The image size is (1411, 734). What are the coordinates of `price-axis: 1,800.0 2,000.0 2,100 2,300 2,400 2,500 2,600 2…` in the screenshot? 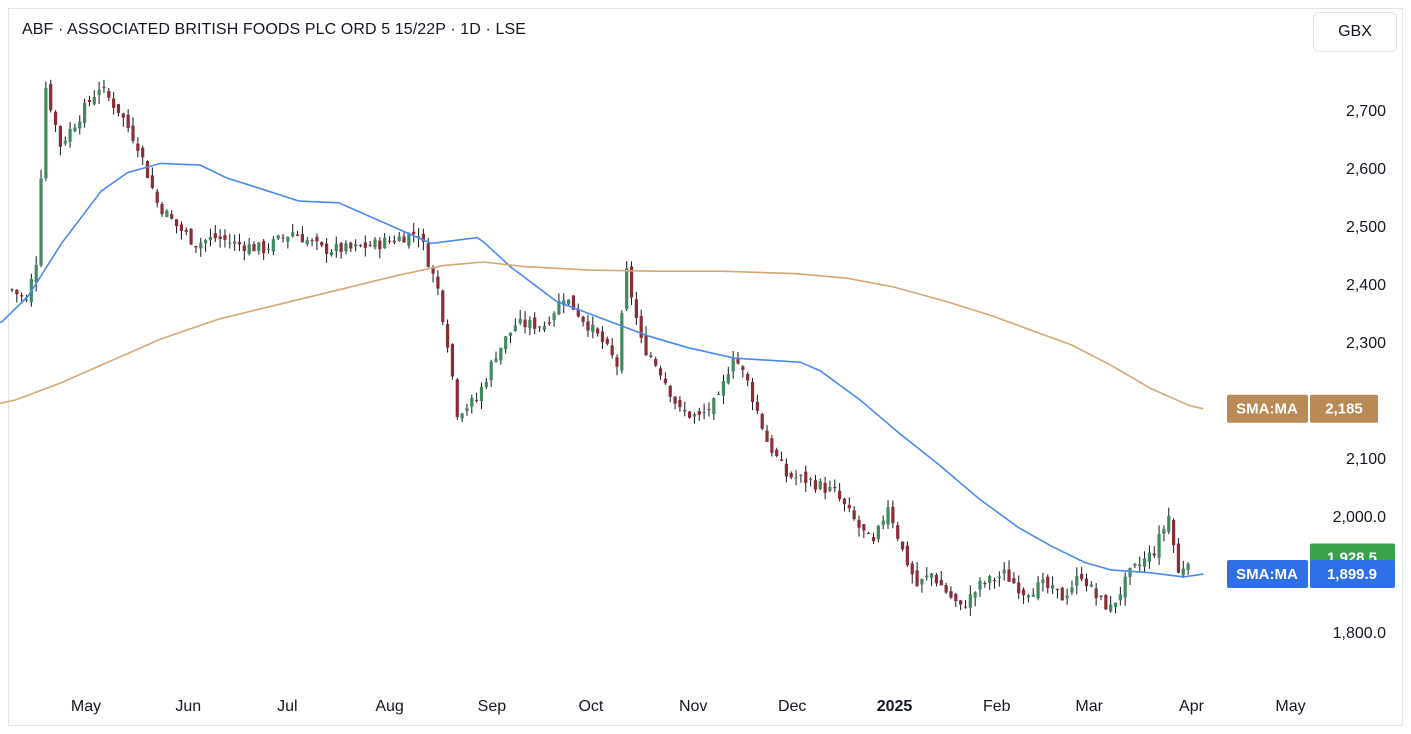 It's located at (1359, 372).